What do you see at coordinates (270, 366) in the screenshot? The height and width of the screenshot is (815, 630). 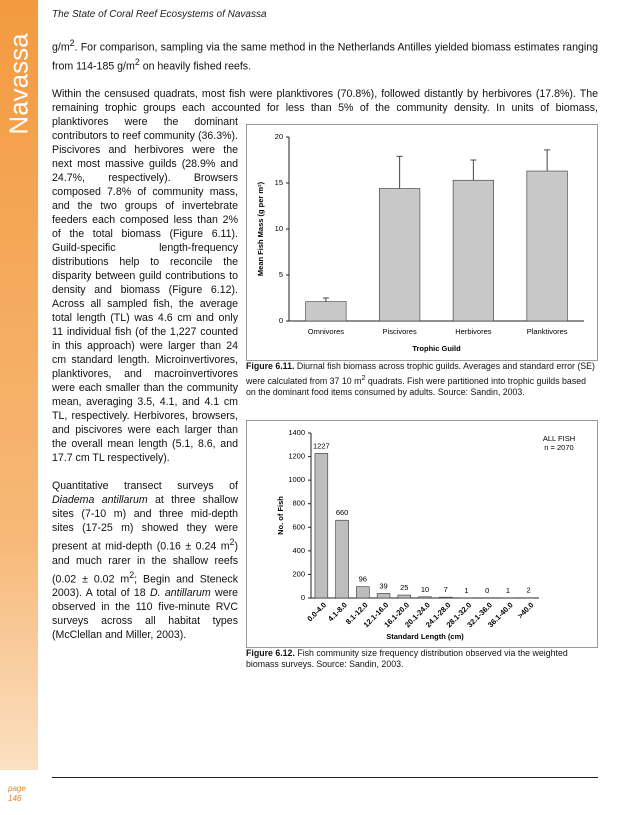 I see `figure-label: Figure 6.11.` at bounding box center [270, 366].